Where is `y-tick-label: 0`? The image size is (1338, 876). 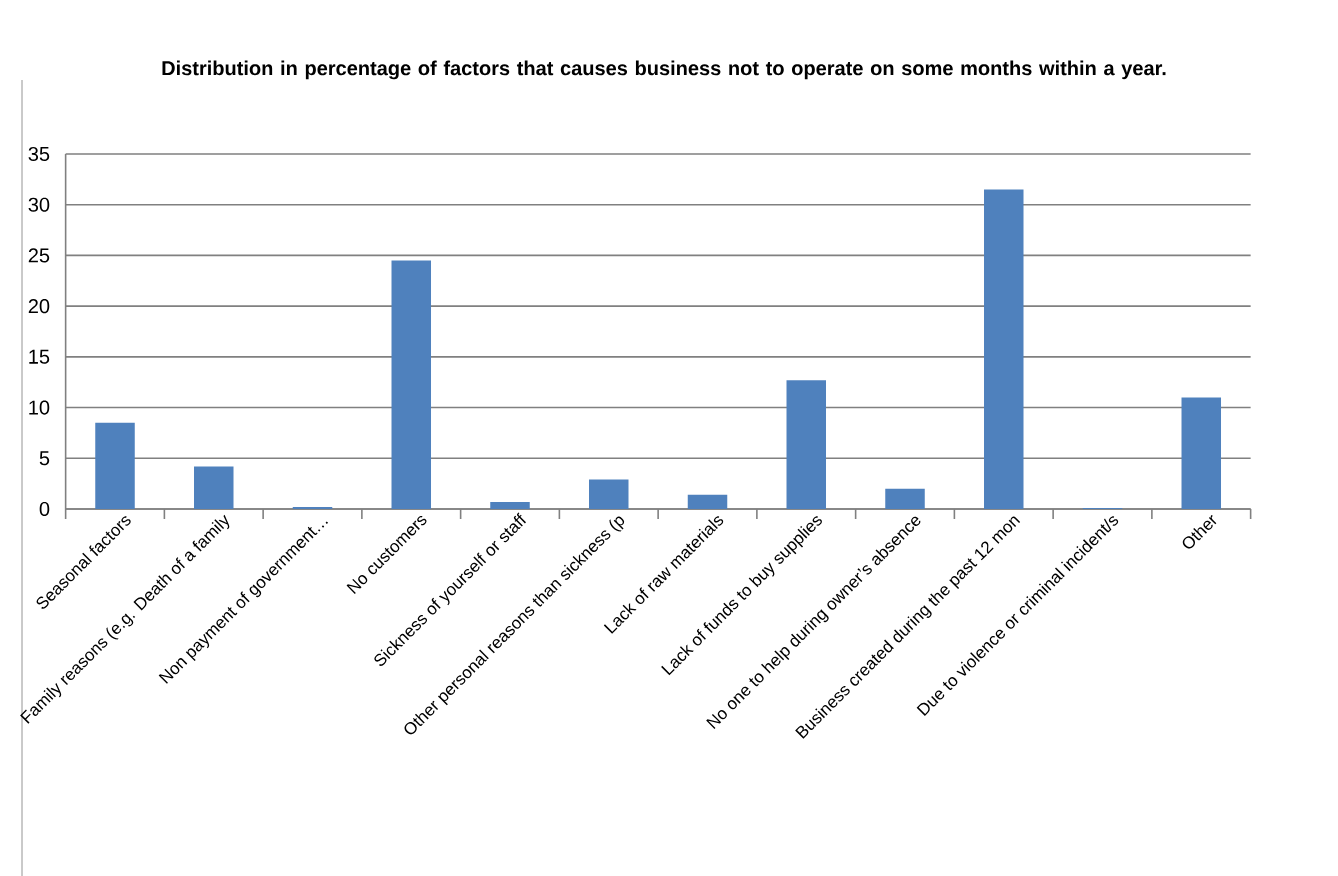 y-tick-label: 0 is located at coordinates (44, 509).